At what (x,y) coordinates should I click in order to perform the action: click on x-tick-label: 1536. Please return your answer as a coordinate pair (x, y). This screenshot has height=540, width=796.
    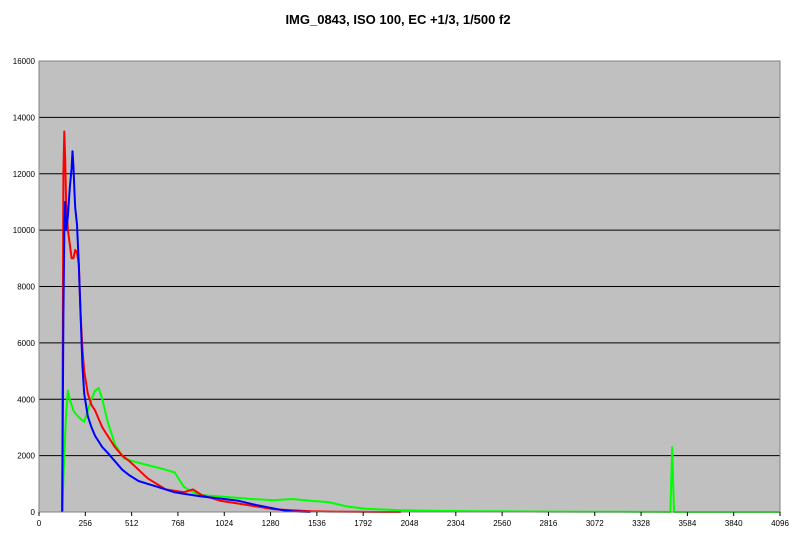
    Looking at the image, I should click on (317, 523).